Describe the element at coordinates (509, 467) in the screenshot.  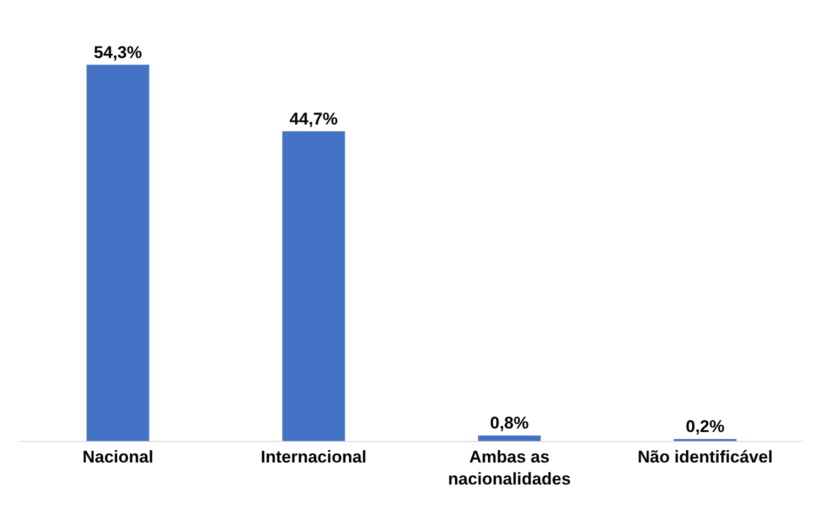
I see `x-tick-label: Ambas as nacionalidades` at that location.